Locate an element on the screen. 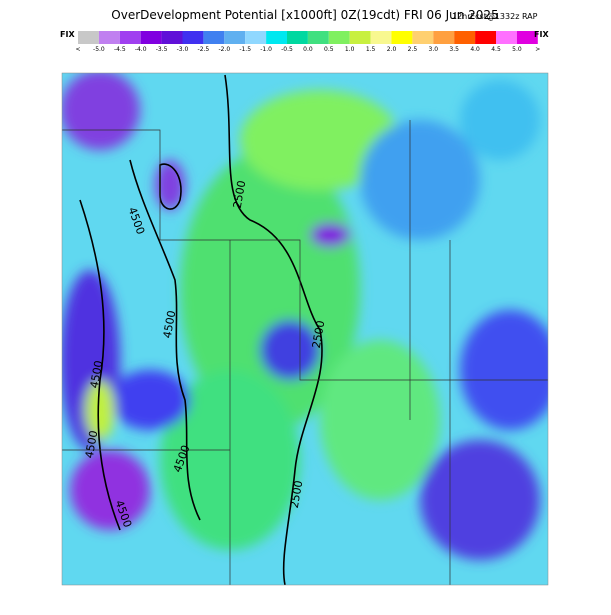 The height and width of the screenshot is (615, 611). colorbar-label: -3.5 is located at coordinates (162, 49).